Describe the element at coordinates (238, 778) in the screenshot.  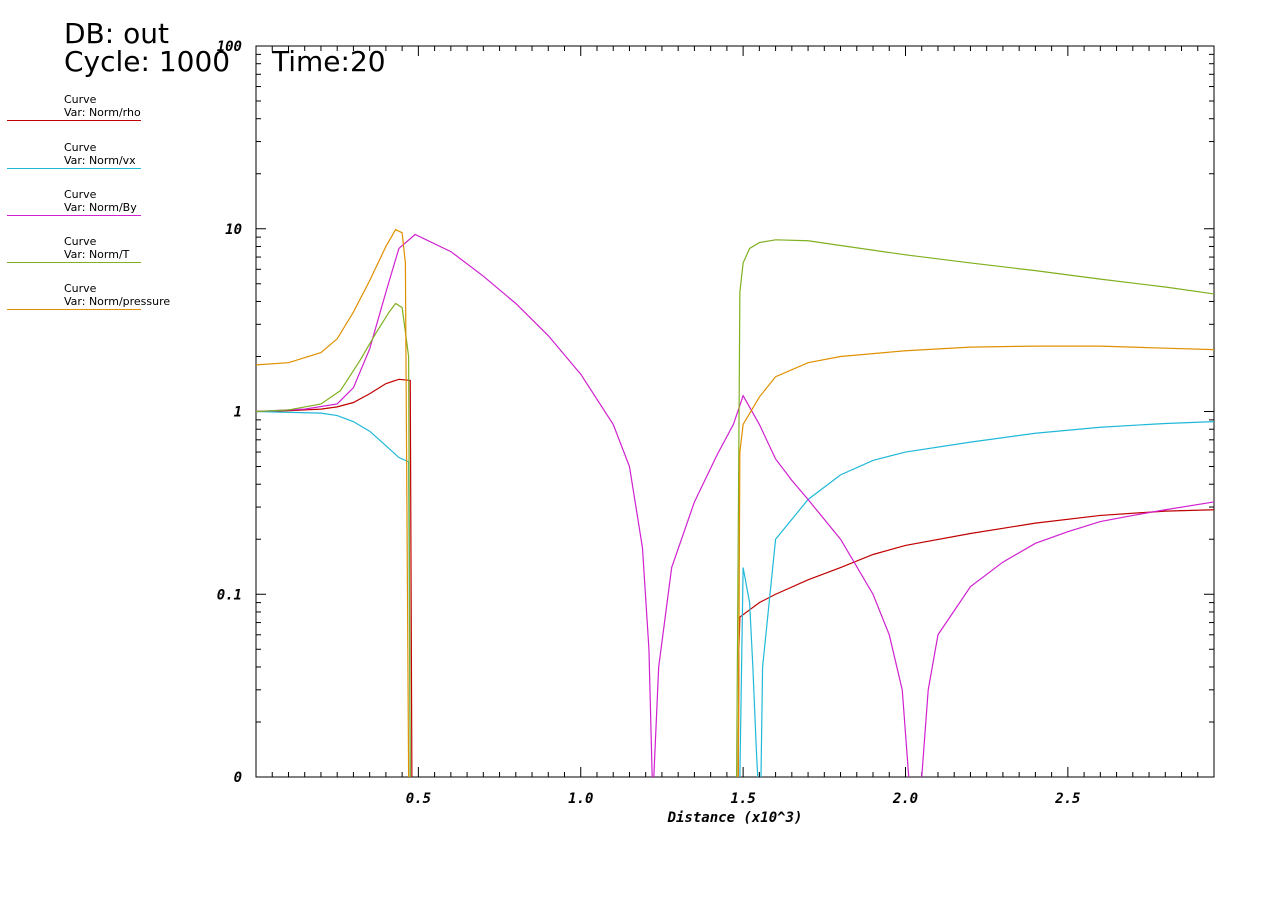
I see `y-tick-label: 0` at that location.